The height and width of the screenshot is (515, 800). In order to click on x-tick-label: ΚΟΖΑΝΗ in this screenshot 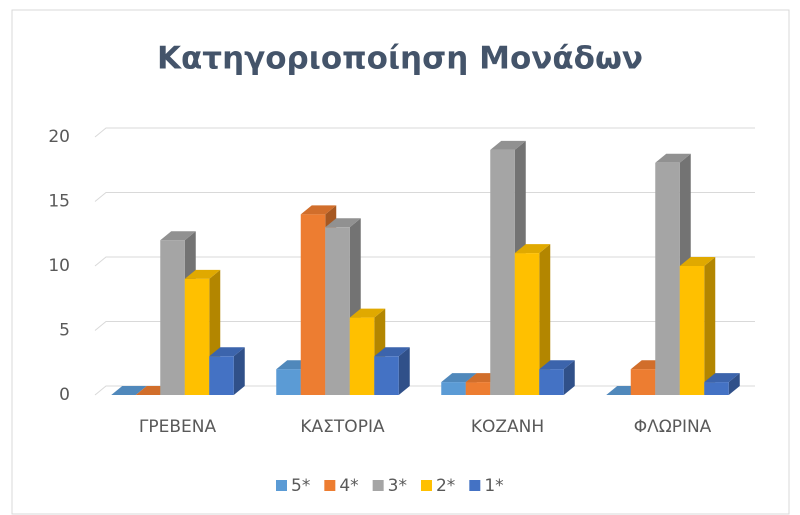, I will do `click(507, 427)`.